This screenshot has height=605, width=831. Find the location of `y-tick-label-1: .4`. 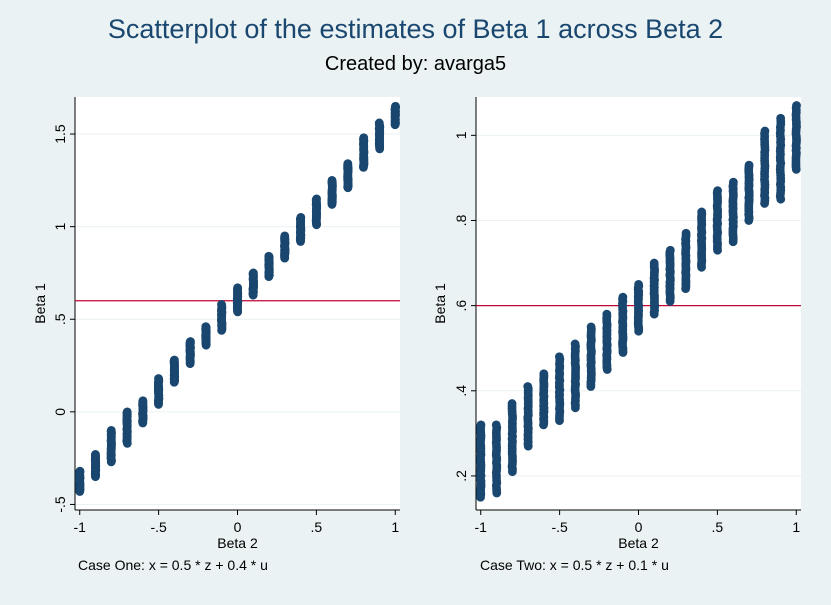

y-tick-label-1: .4 is located at coordinates (461, 391).